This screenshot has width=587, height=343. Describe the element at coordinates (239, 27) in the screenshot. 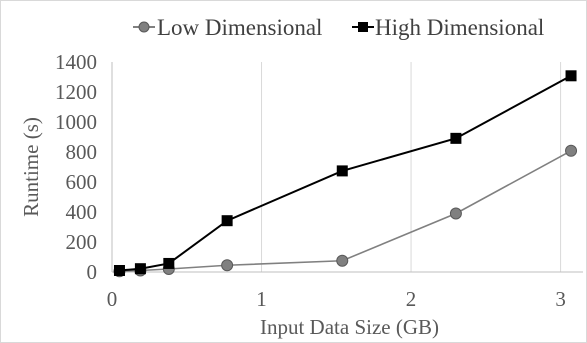

I see `legend-label-low-dimensional: Low Dimensional` at that location.